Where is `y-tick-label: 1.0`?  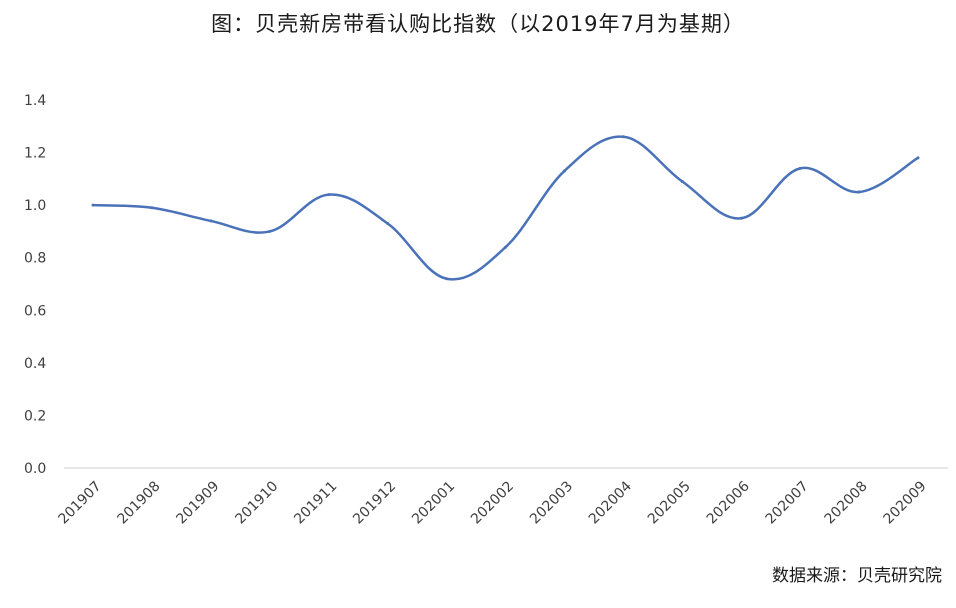 y-tick-label: 1.0 is located at coordinates (35, 206).